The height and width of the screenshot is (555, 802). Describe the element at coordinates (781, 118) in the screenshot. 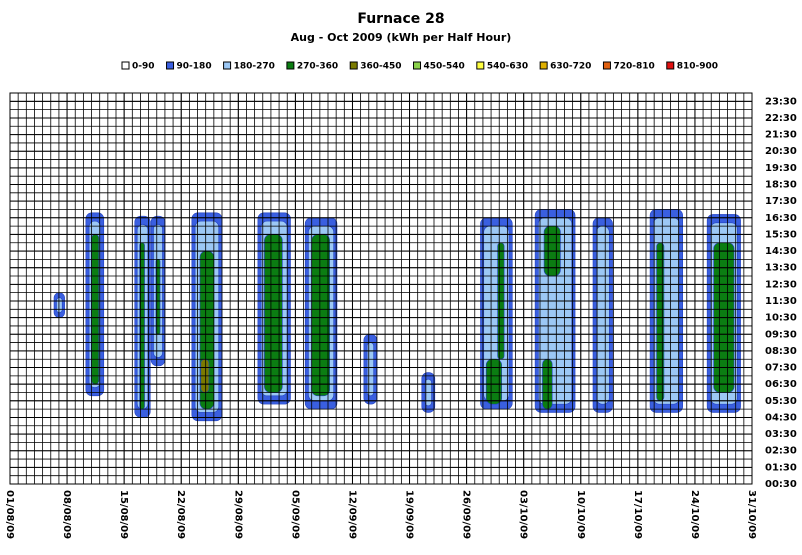

I see `y-tick-label: 22:30` at that location.